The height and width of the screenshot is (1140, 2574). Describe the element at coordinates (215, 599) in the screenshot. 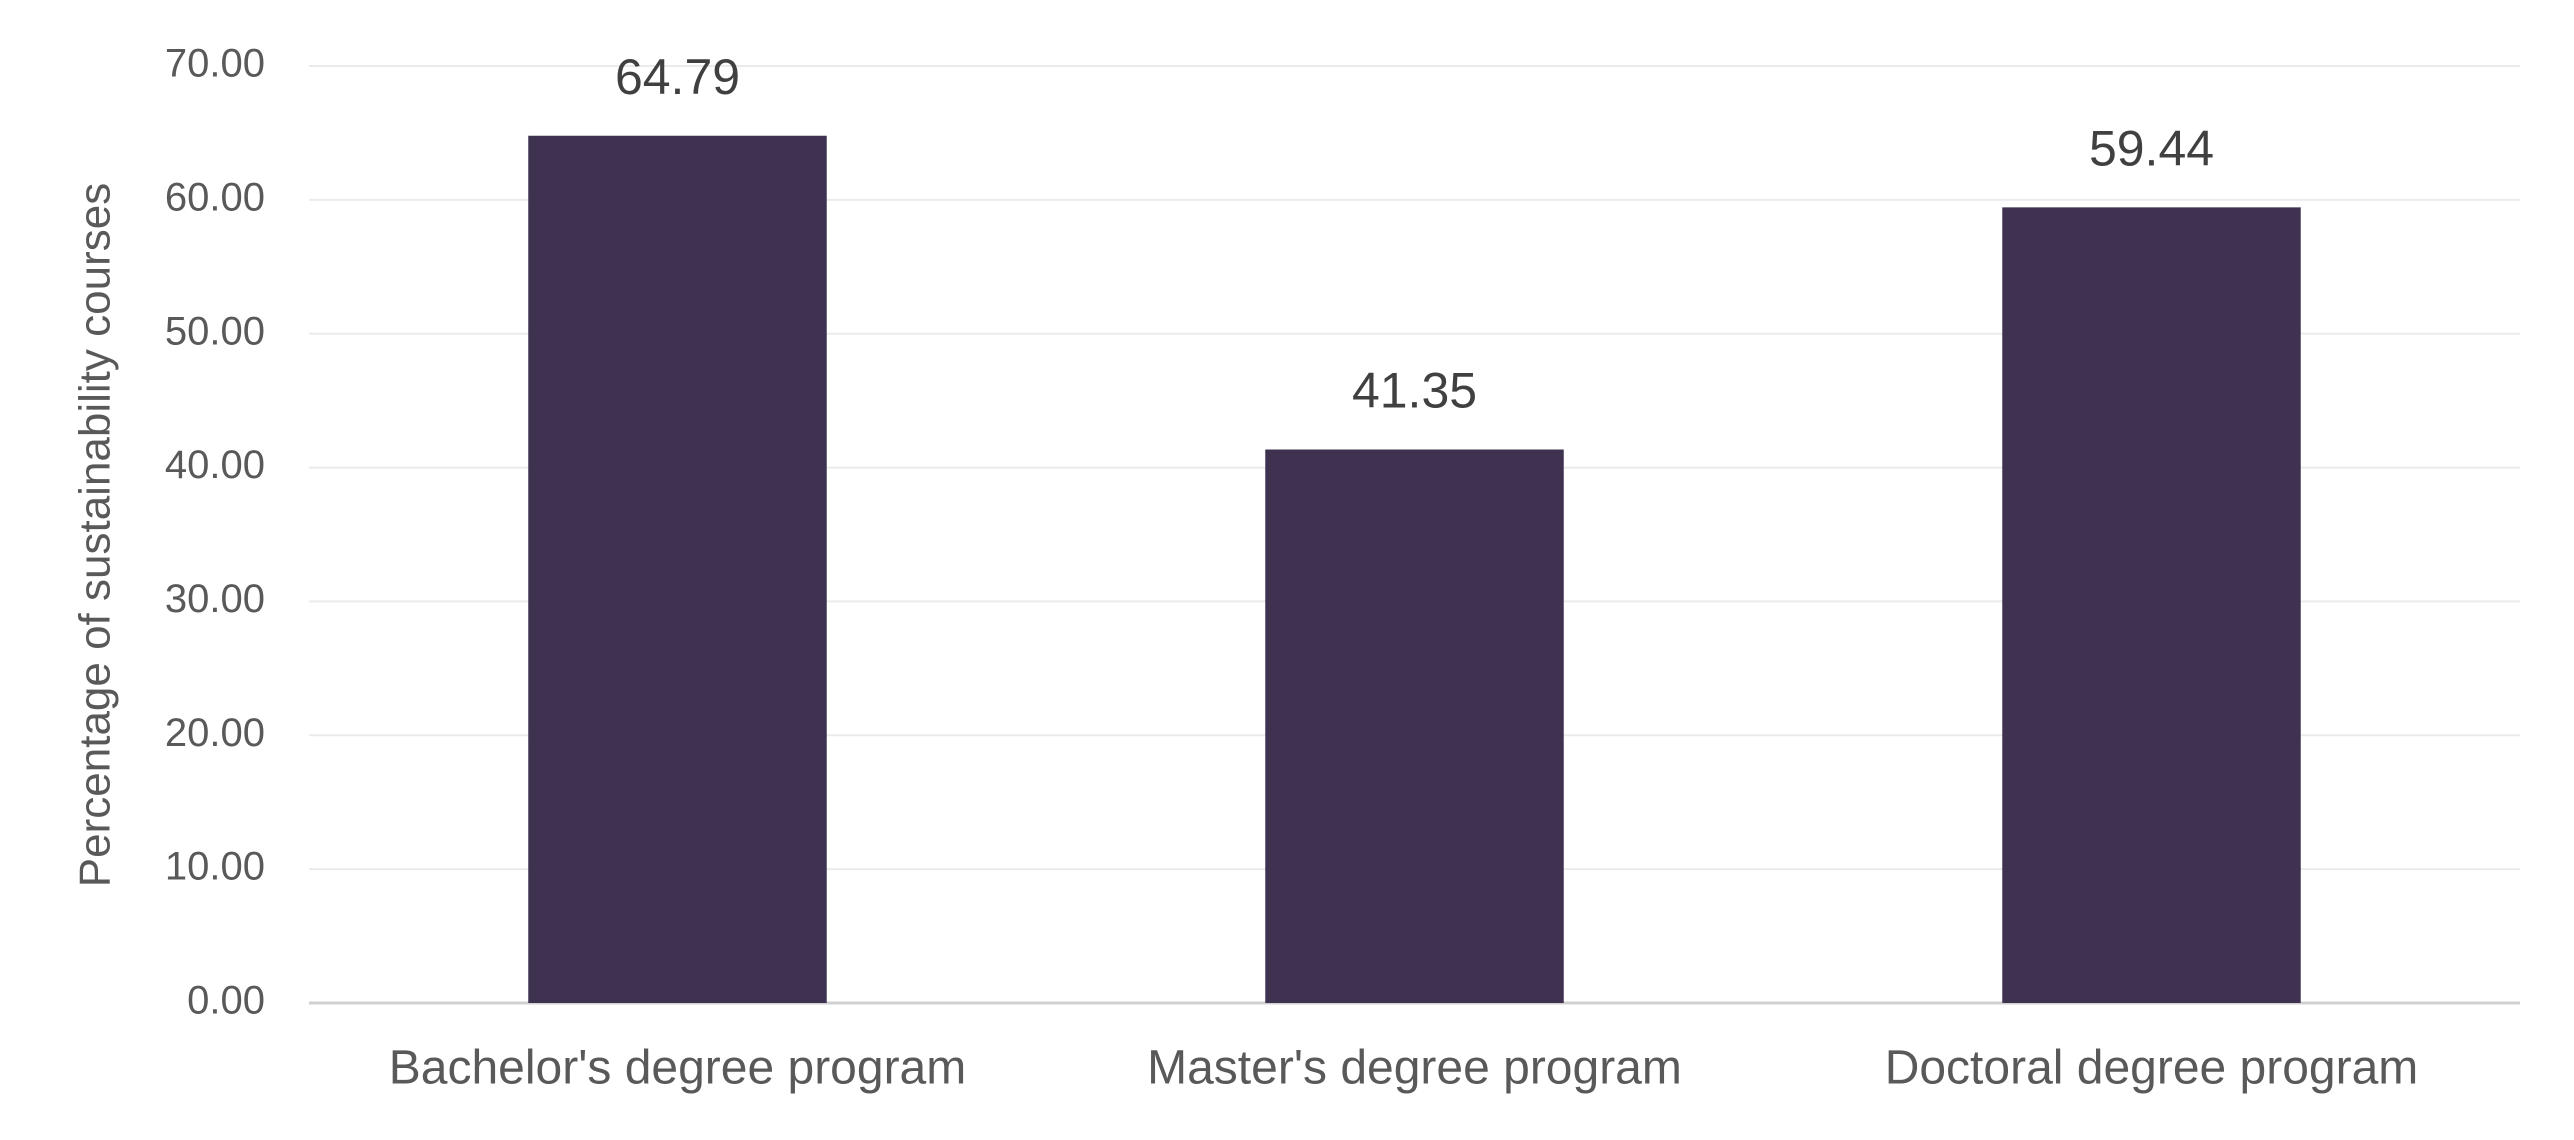

I see `y-tick-label: 30.00` at that location.